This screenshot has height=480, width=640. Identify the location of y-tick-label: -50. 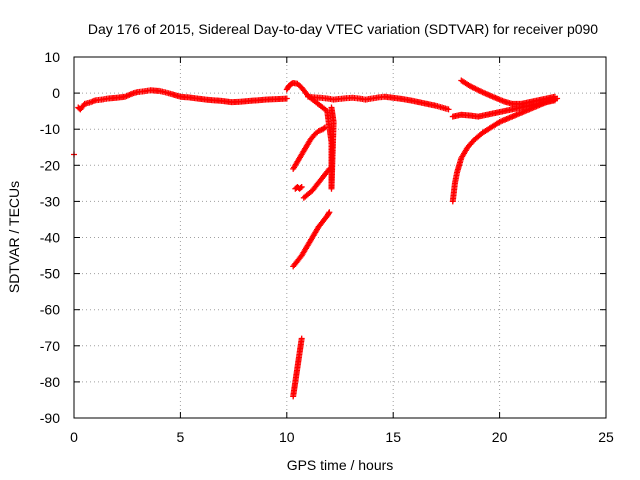
(50, 274).